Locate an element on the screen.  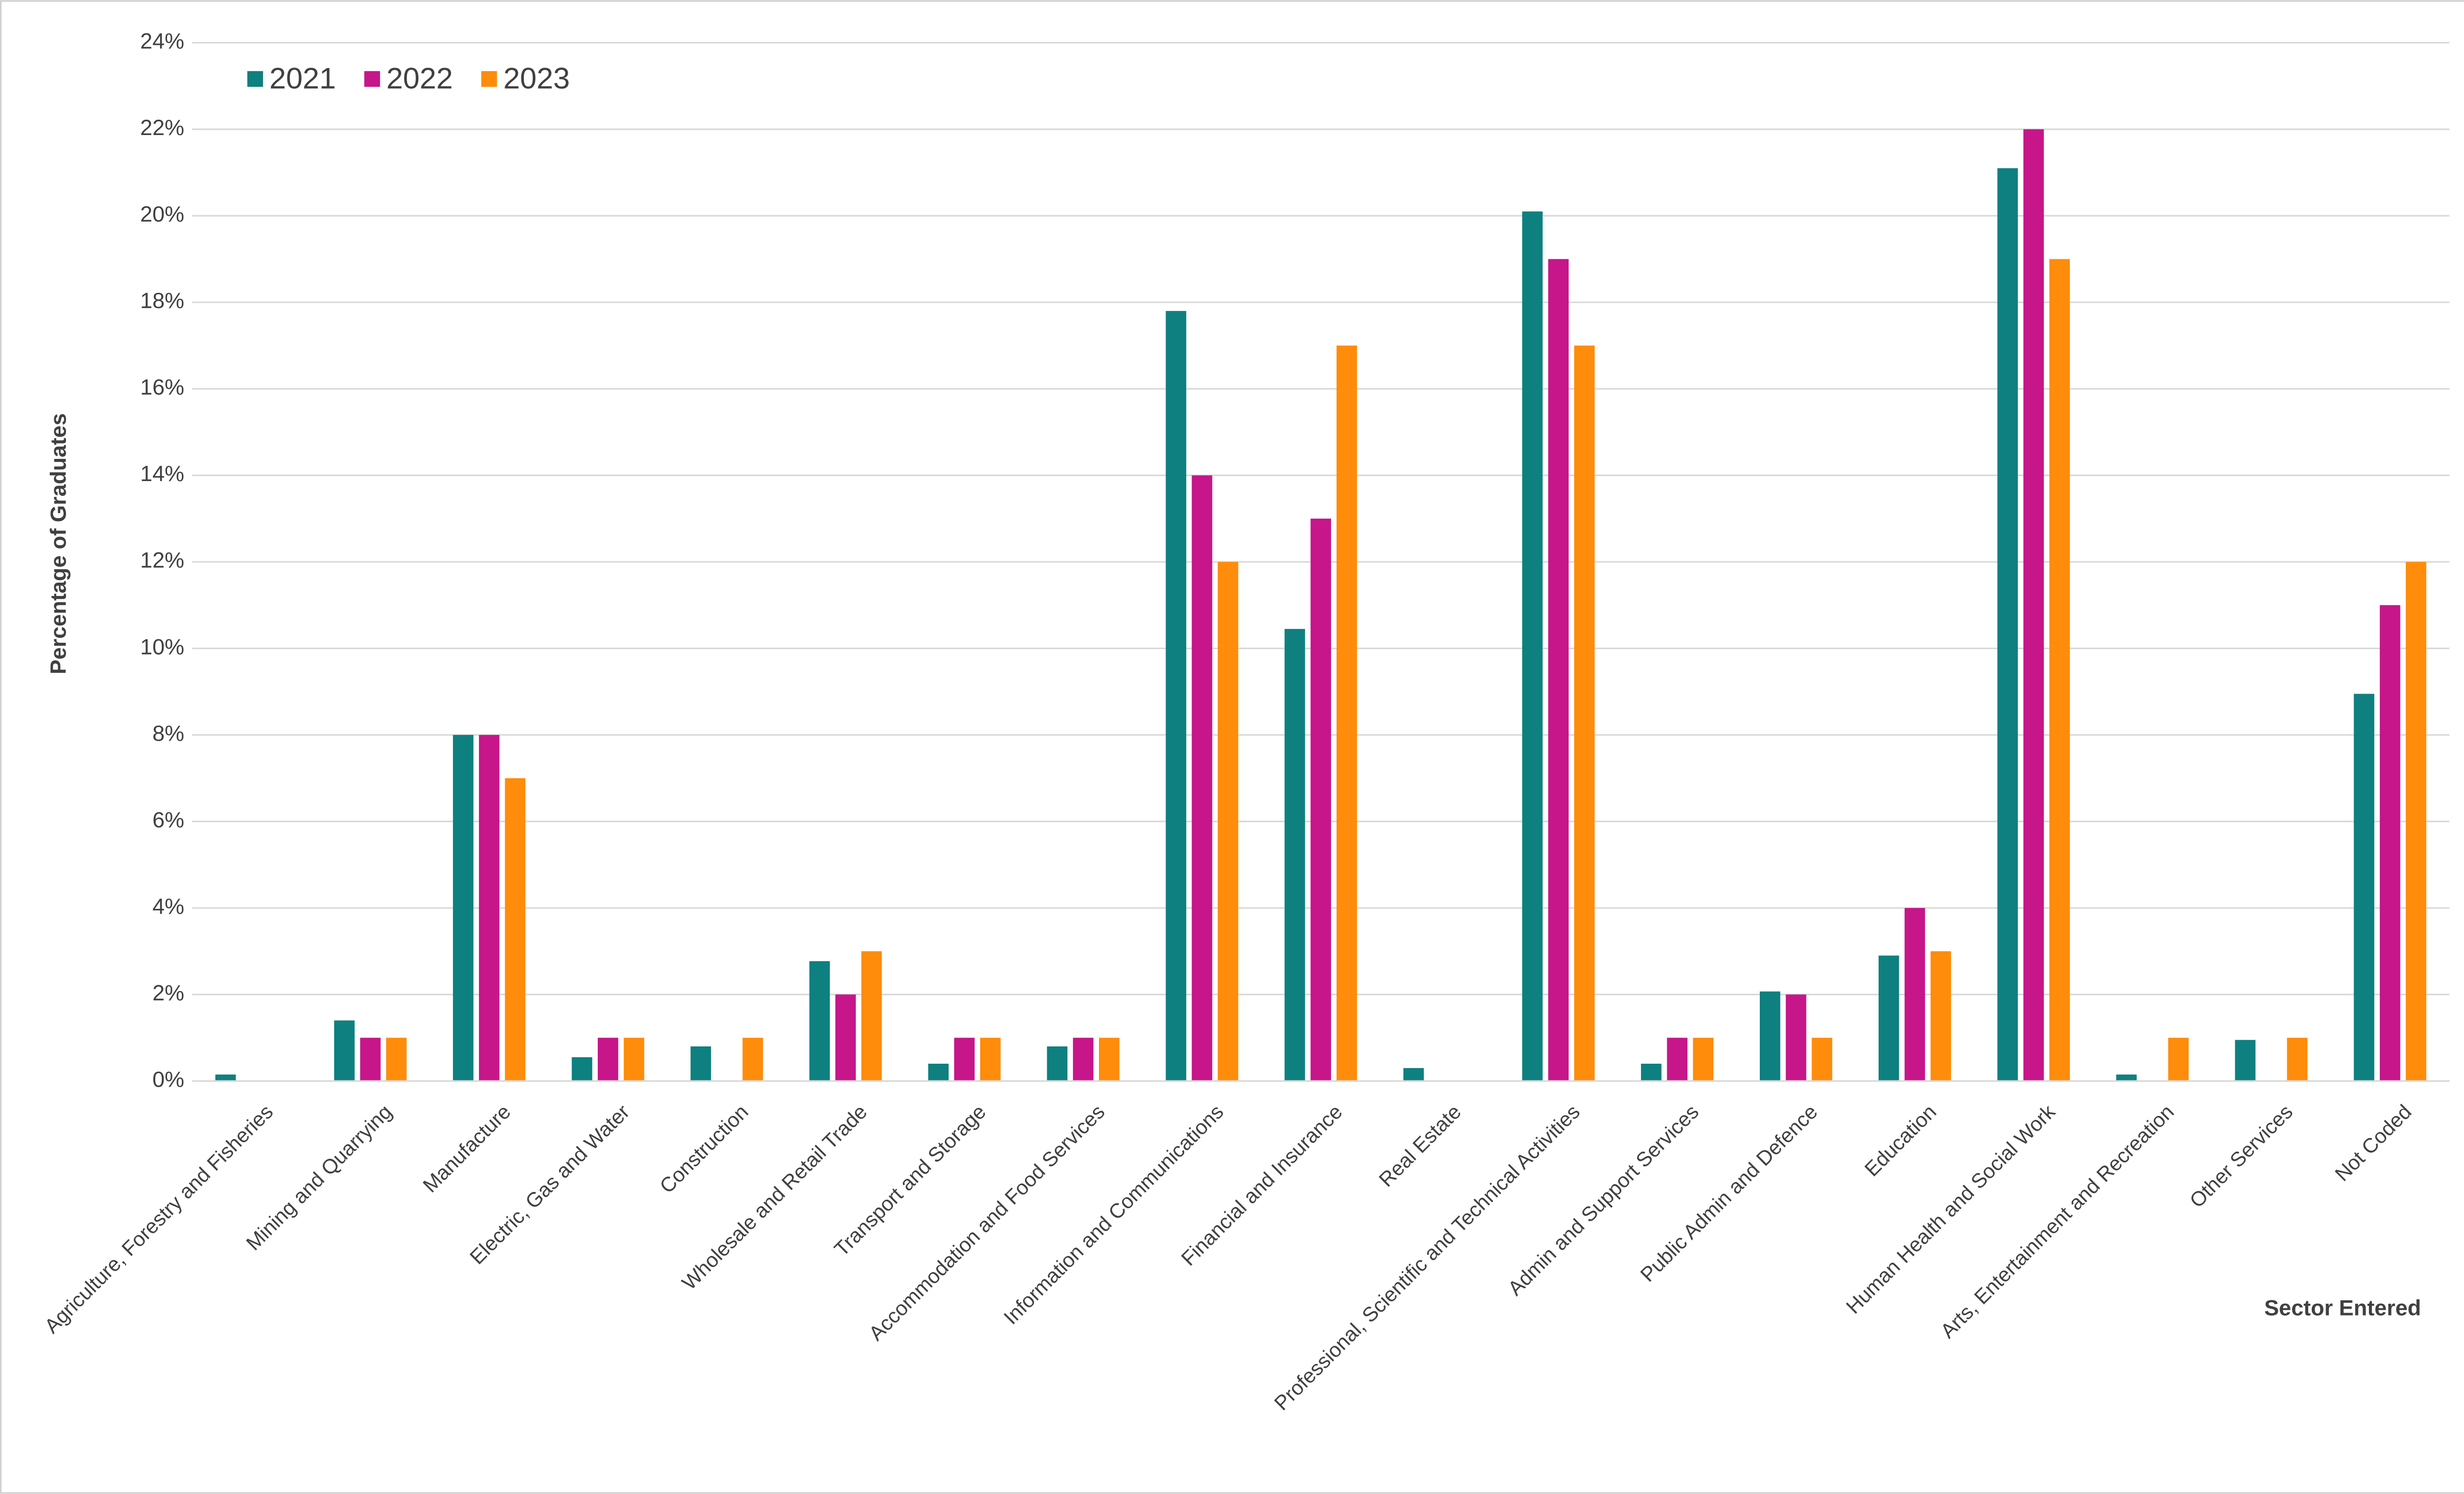
y-tick-label: 0% is located at coordinates (168, 1079).